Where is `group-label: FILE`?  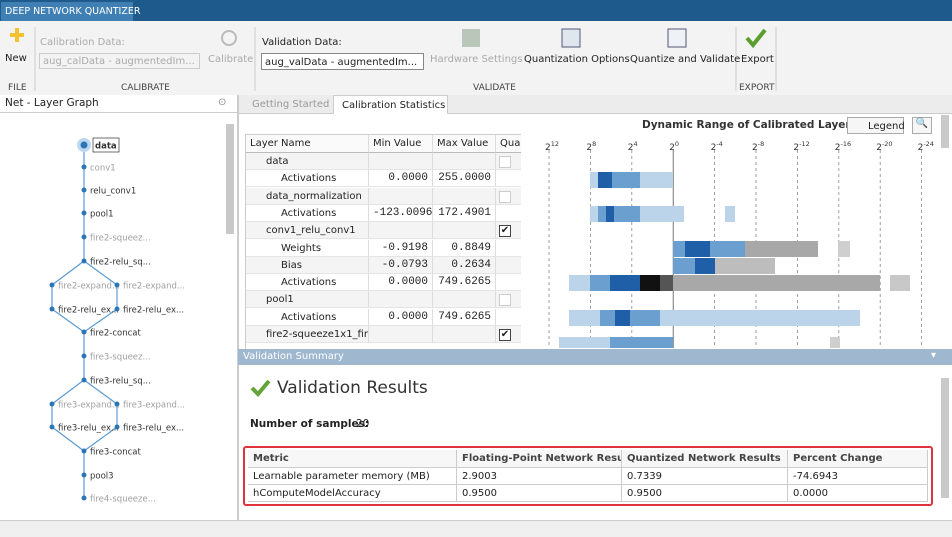
group-label: FILE is located at coordinates (17, 88).